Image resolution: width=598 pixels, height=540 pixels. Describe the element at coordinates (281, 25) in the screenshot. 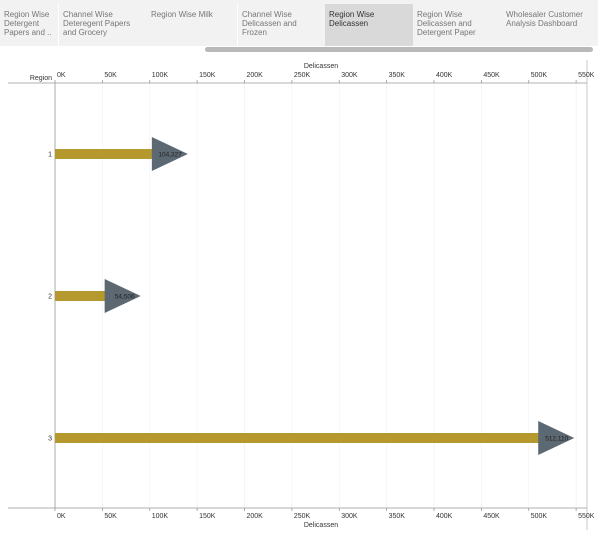

I see `tab-channel-wise-delicassen-frozen: Channel Wise Delicassen and Frozen` at that location.